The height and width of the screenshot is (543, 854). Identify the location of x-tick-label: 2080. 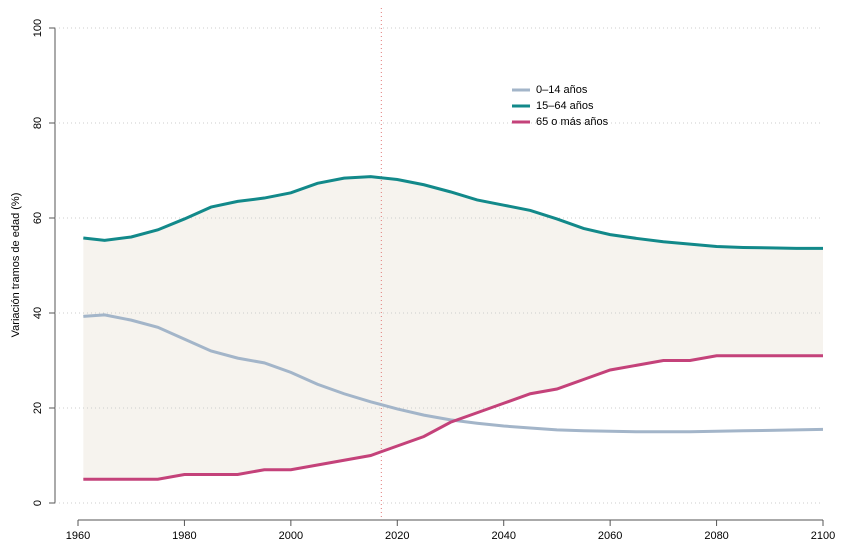
(716, 536).